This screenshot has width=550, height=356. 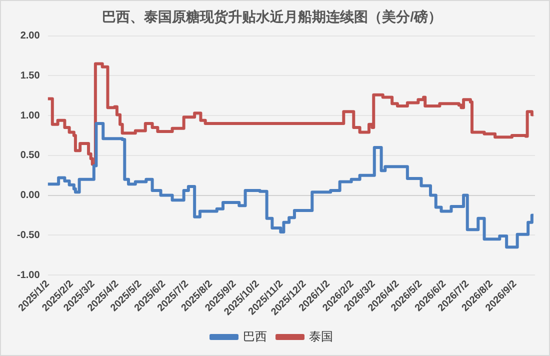 What do you see at coordinates (30, 36) in the screenshot?
I see `y-tick-label: 2.00` at bounding box center [30, 36].